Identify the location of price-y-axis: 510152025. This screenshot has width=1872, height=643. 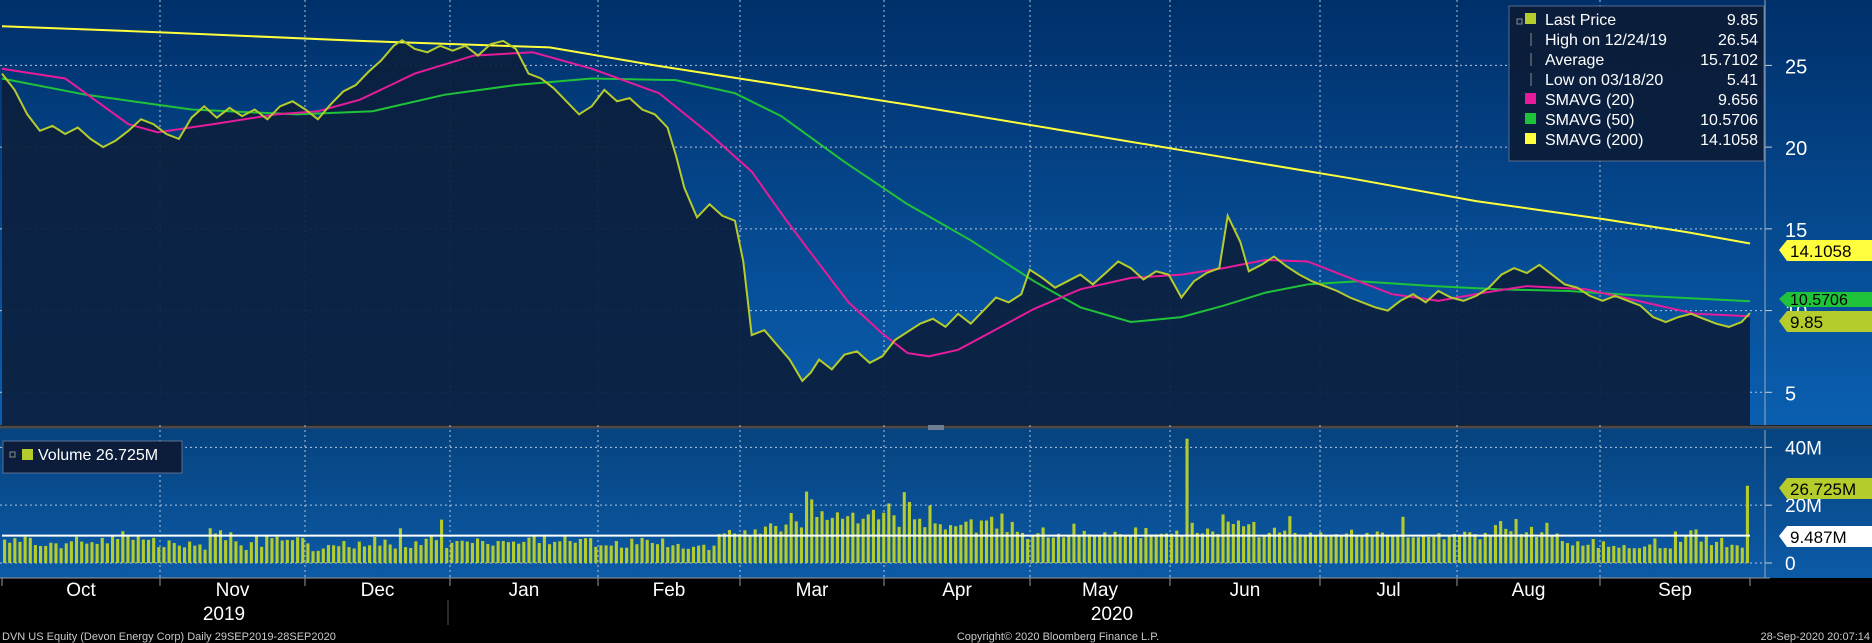
(1785, 212).